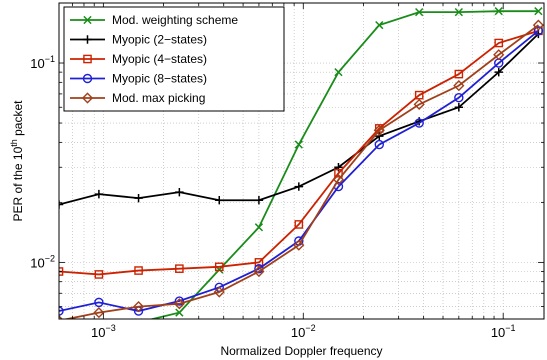  I want to click on legend-item: Myopic (8−states), so click(138, 79).